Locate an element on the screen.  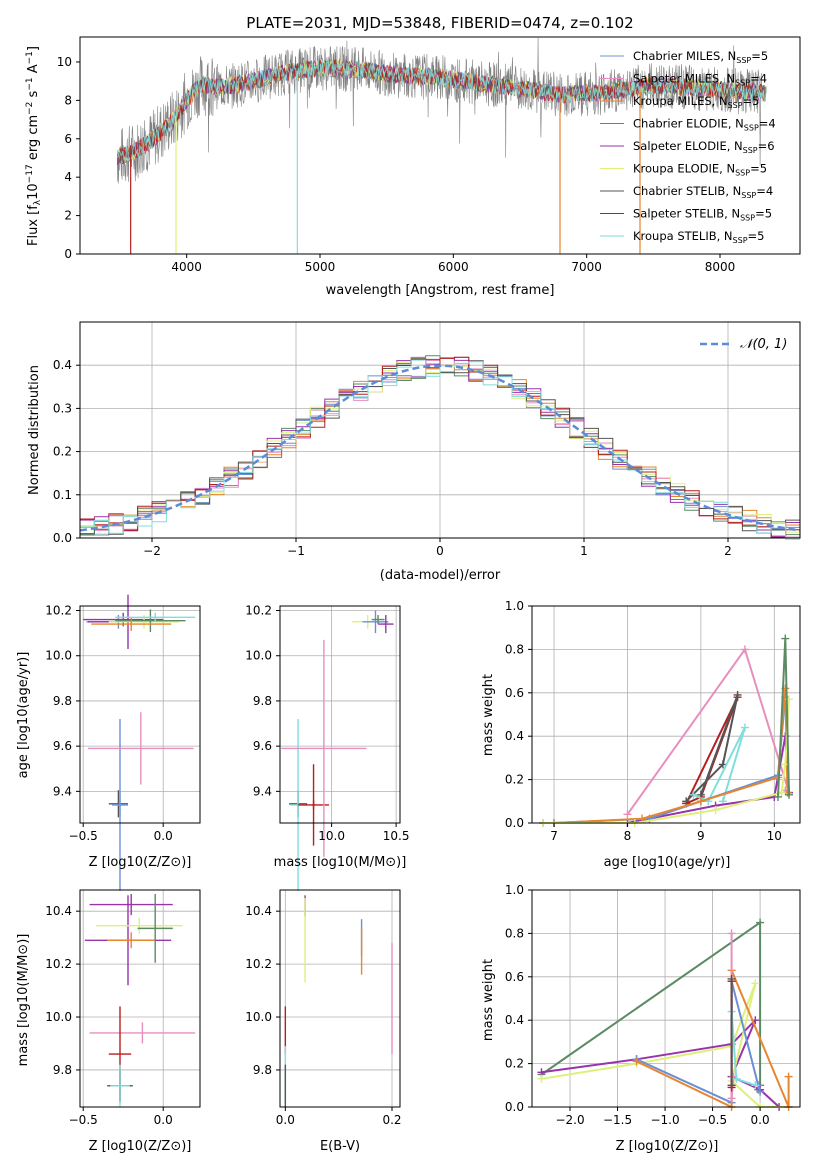
spectrum-ytick-label-3: 6 is located at coordinates (68, 139).